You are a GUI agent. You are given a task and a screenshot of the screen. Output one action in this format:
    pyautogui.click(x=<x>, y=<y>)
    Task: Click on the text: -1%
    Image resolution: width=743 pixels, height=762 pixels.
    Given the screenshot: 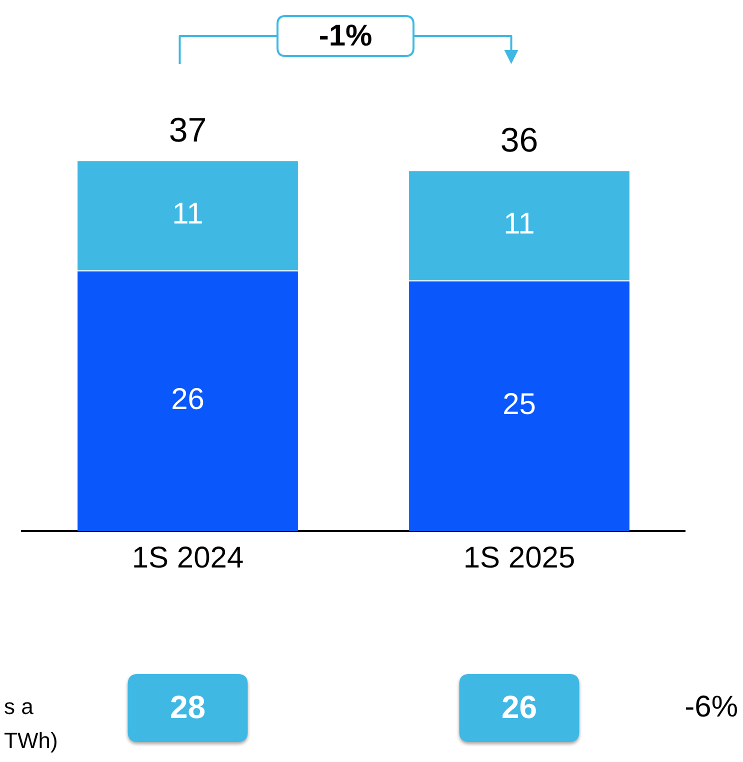 What is the action you would take?
    pyautogui.click(x=345, y=35)
    